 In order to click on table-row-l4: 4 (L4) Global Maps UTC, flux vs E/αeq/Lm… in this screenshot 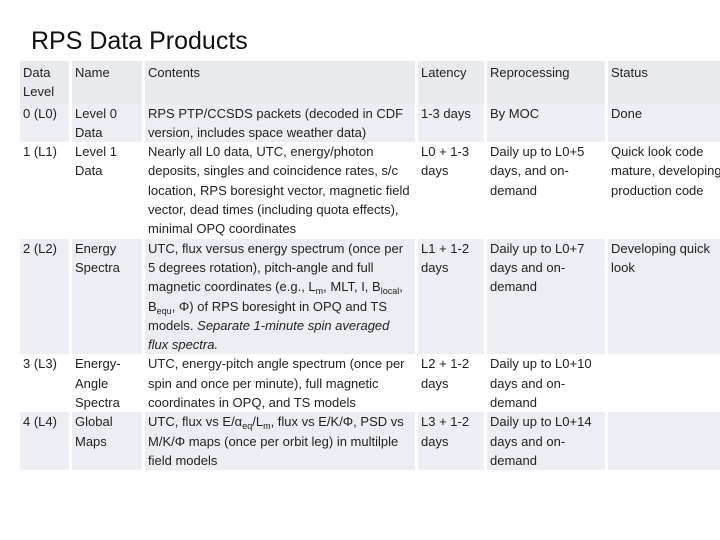, I will do `click(370, 441)`.